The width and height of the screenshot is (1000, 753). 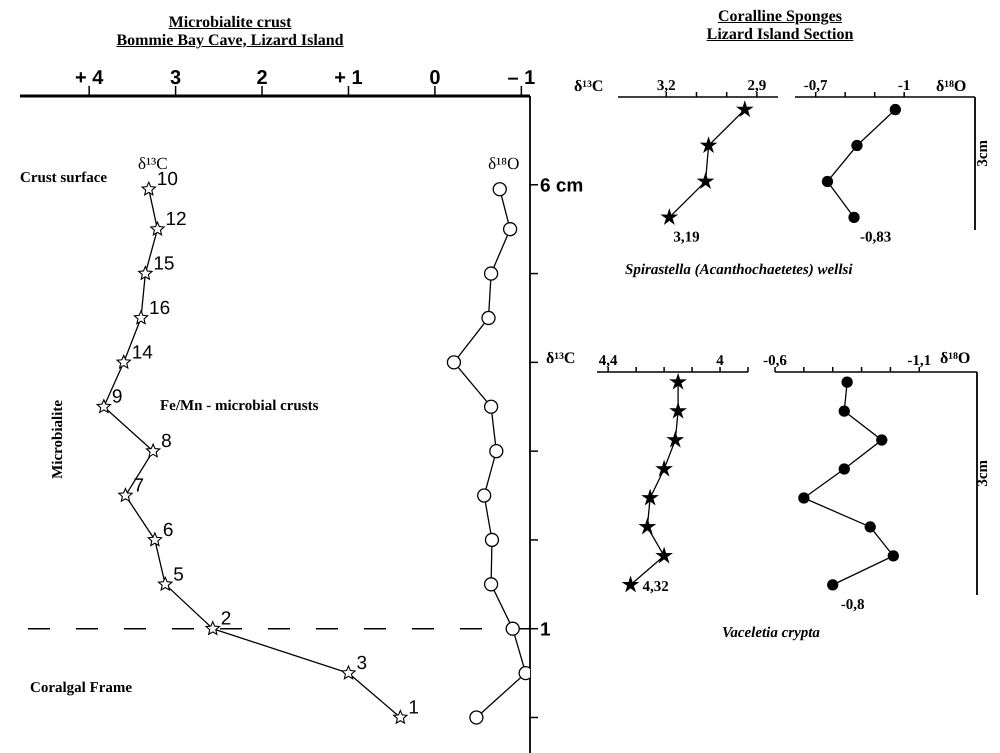 I want to click on chart-subtitle: Bommie Bay Cave, Lizard Island, so click(x=230, y=41).